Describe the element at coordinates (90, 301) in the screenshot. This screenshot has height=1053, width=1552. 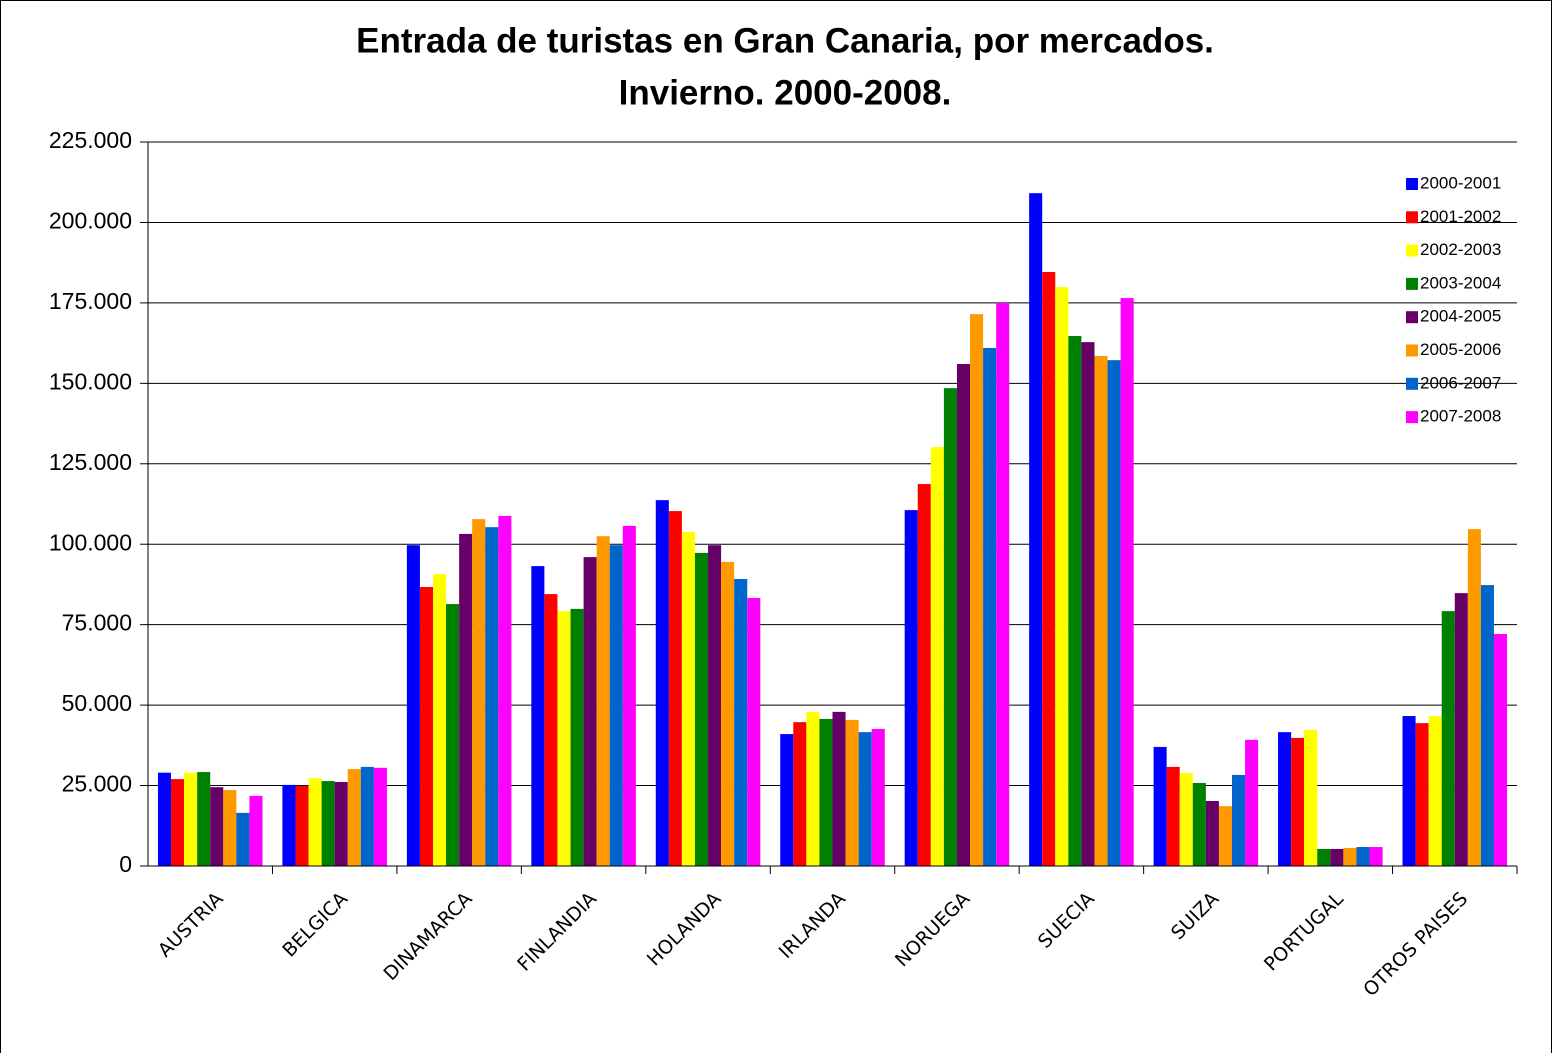
I see `y-tick-label: 175.000` at that location.